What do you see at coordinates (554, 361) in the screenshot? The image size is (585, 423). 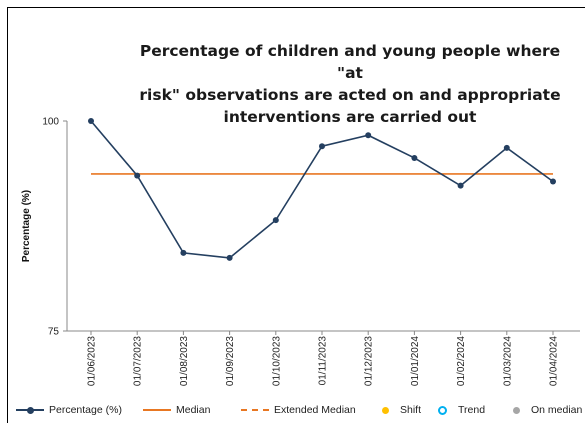 I see `x-tick-label: 01/04/2024` at bounding box center [554, 361].